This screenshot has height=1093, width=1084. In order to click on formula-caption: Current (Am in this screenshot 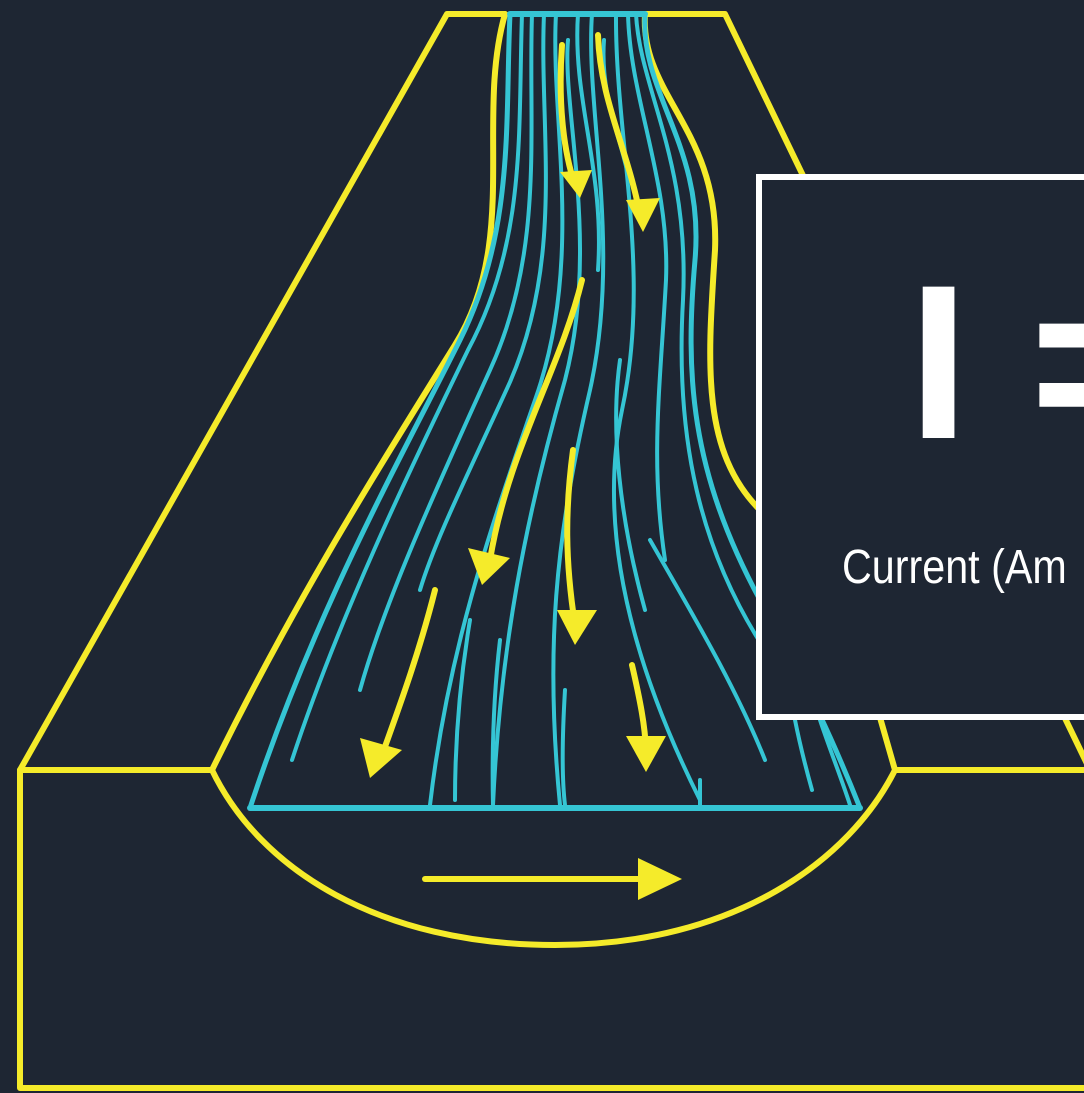, I will do `click(954, 567)`.